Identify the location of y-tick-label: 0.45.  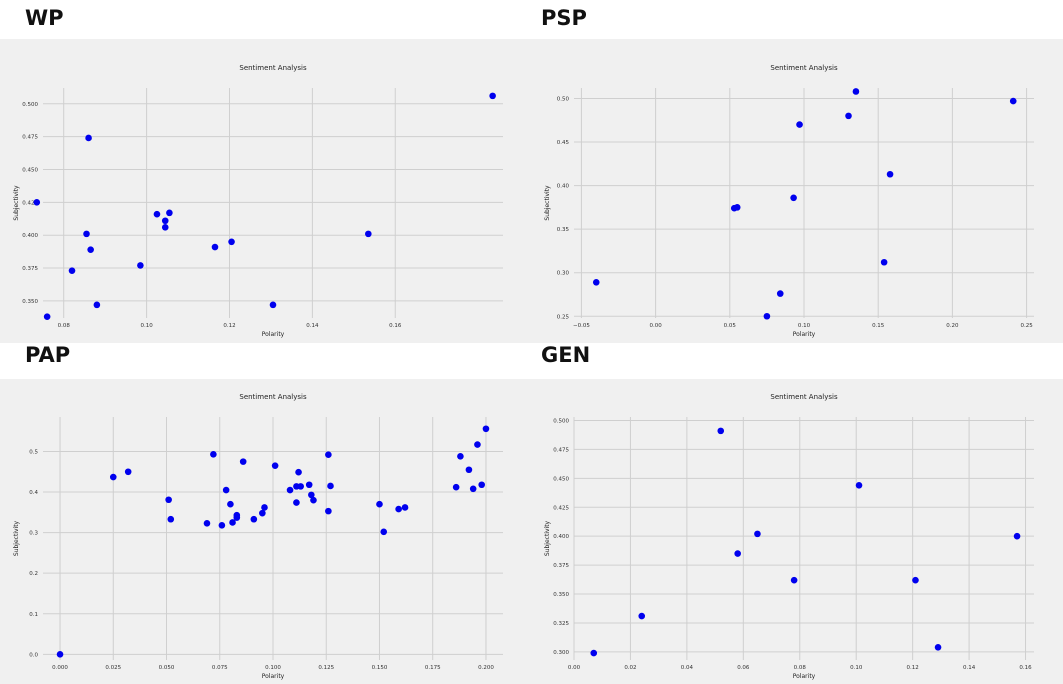
(563, 143).